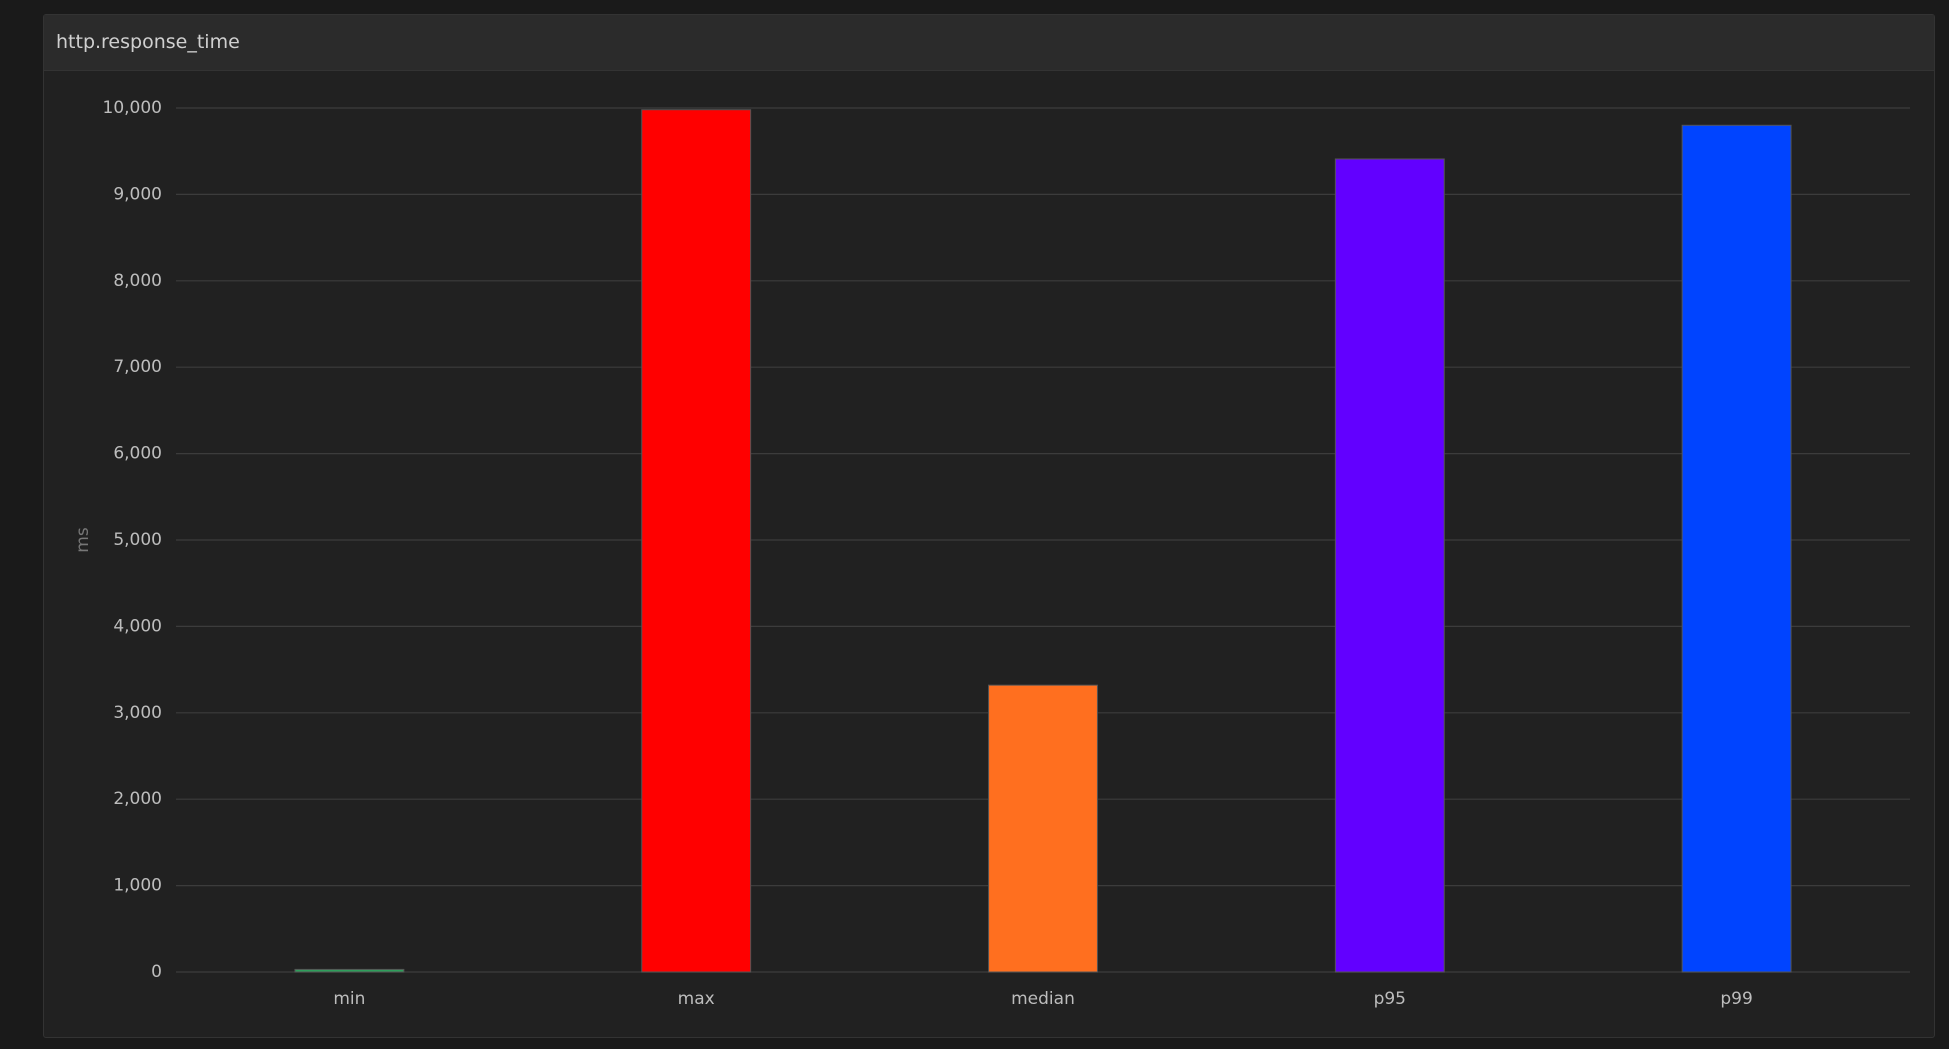 The image size is (1949, 1049). I want to click on y-tick-label: 5,000, so click(137, 540).